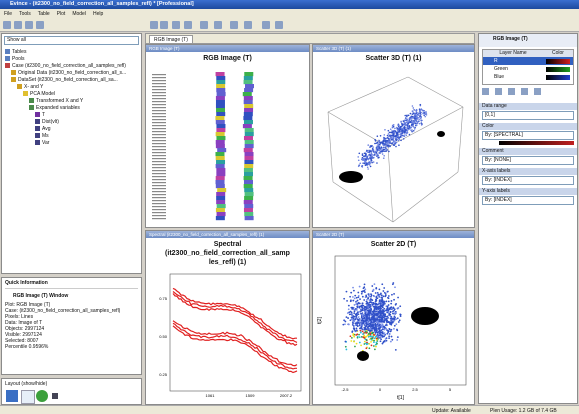  I want to click on menu-item: File, so click(8, 13).